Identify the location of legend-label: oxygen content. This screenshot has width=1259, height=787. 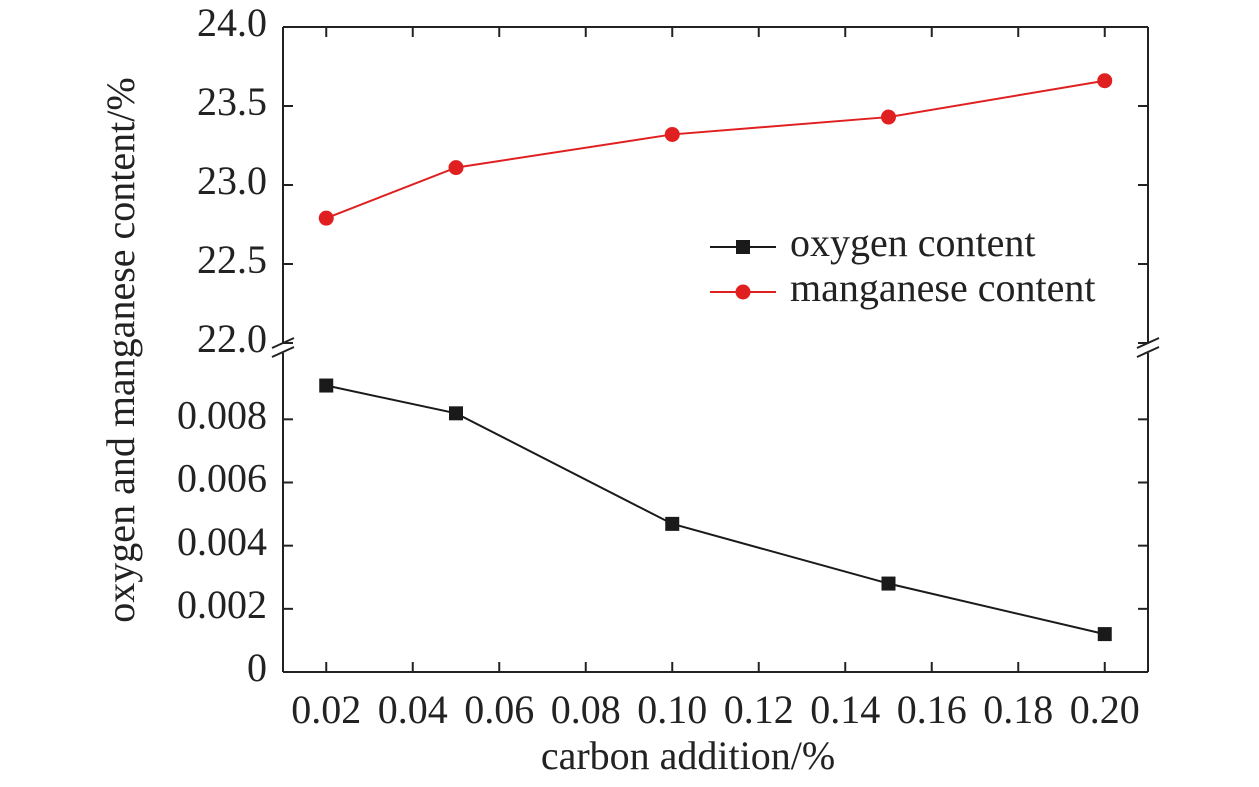
(913, 242).